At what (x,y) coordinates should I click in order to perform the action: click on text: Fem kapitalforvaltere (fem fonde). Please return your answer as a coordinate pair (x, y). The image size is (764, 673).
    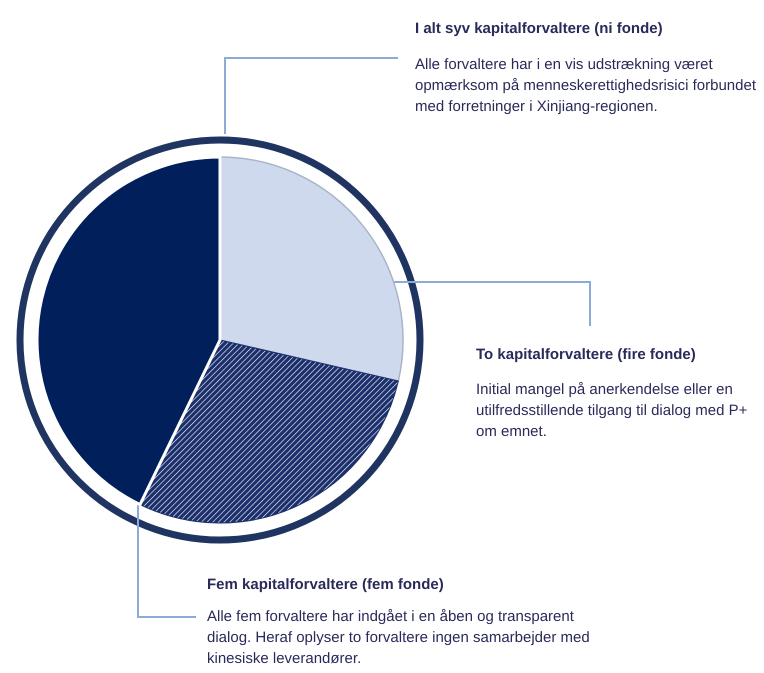
    Looking at the image, I should click on (326, 585).